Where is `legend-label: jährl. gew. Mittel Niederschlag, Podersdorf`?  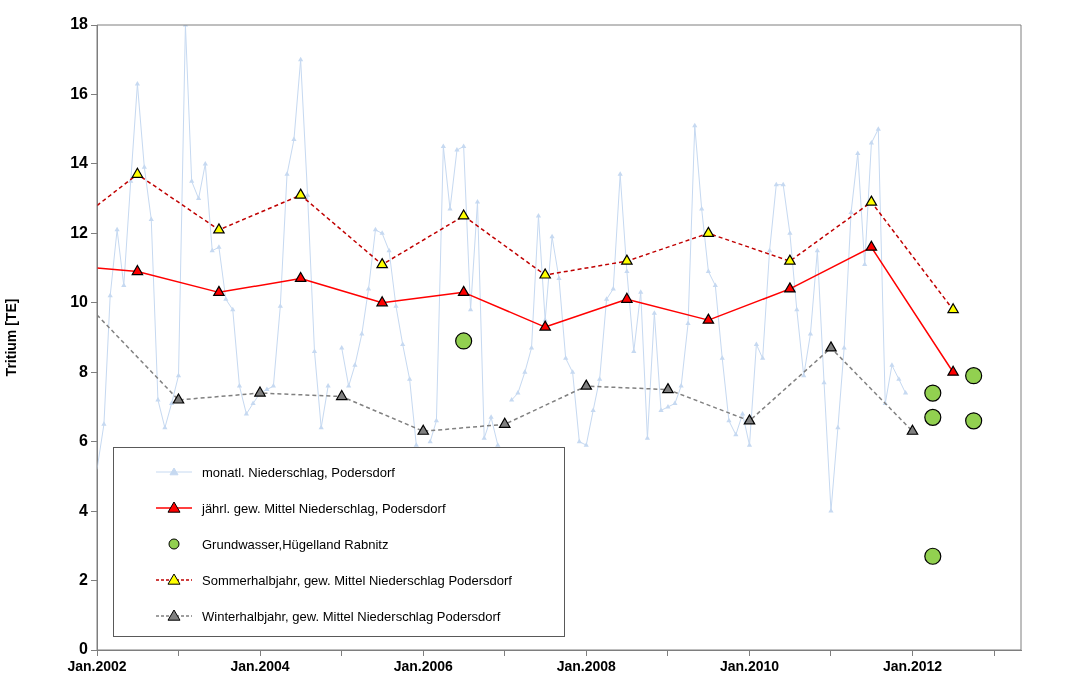
legend-label: jährl. gew. Mittel Niederschlag, Podersdorf is located at coordinates (324, 508).